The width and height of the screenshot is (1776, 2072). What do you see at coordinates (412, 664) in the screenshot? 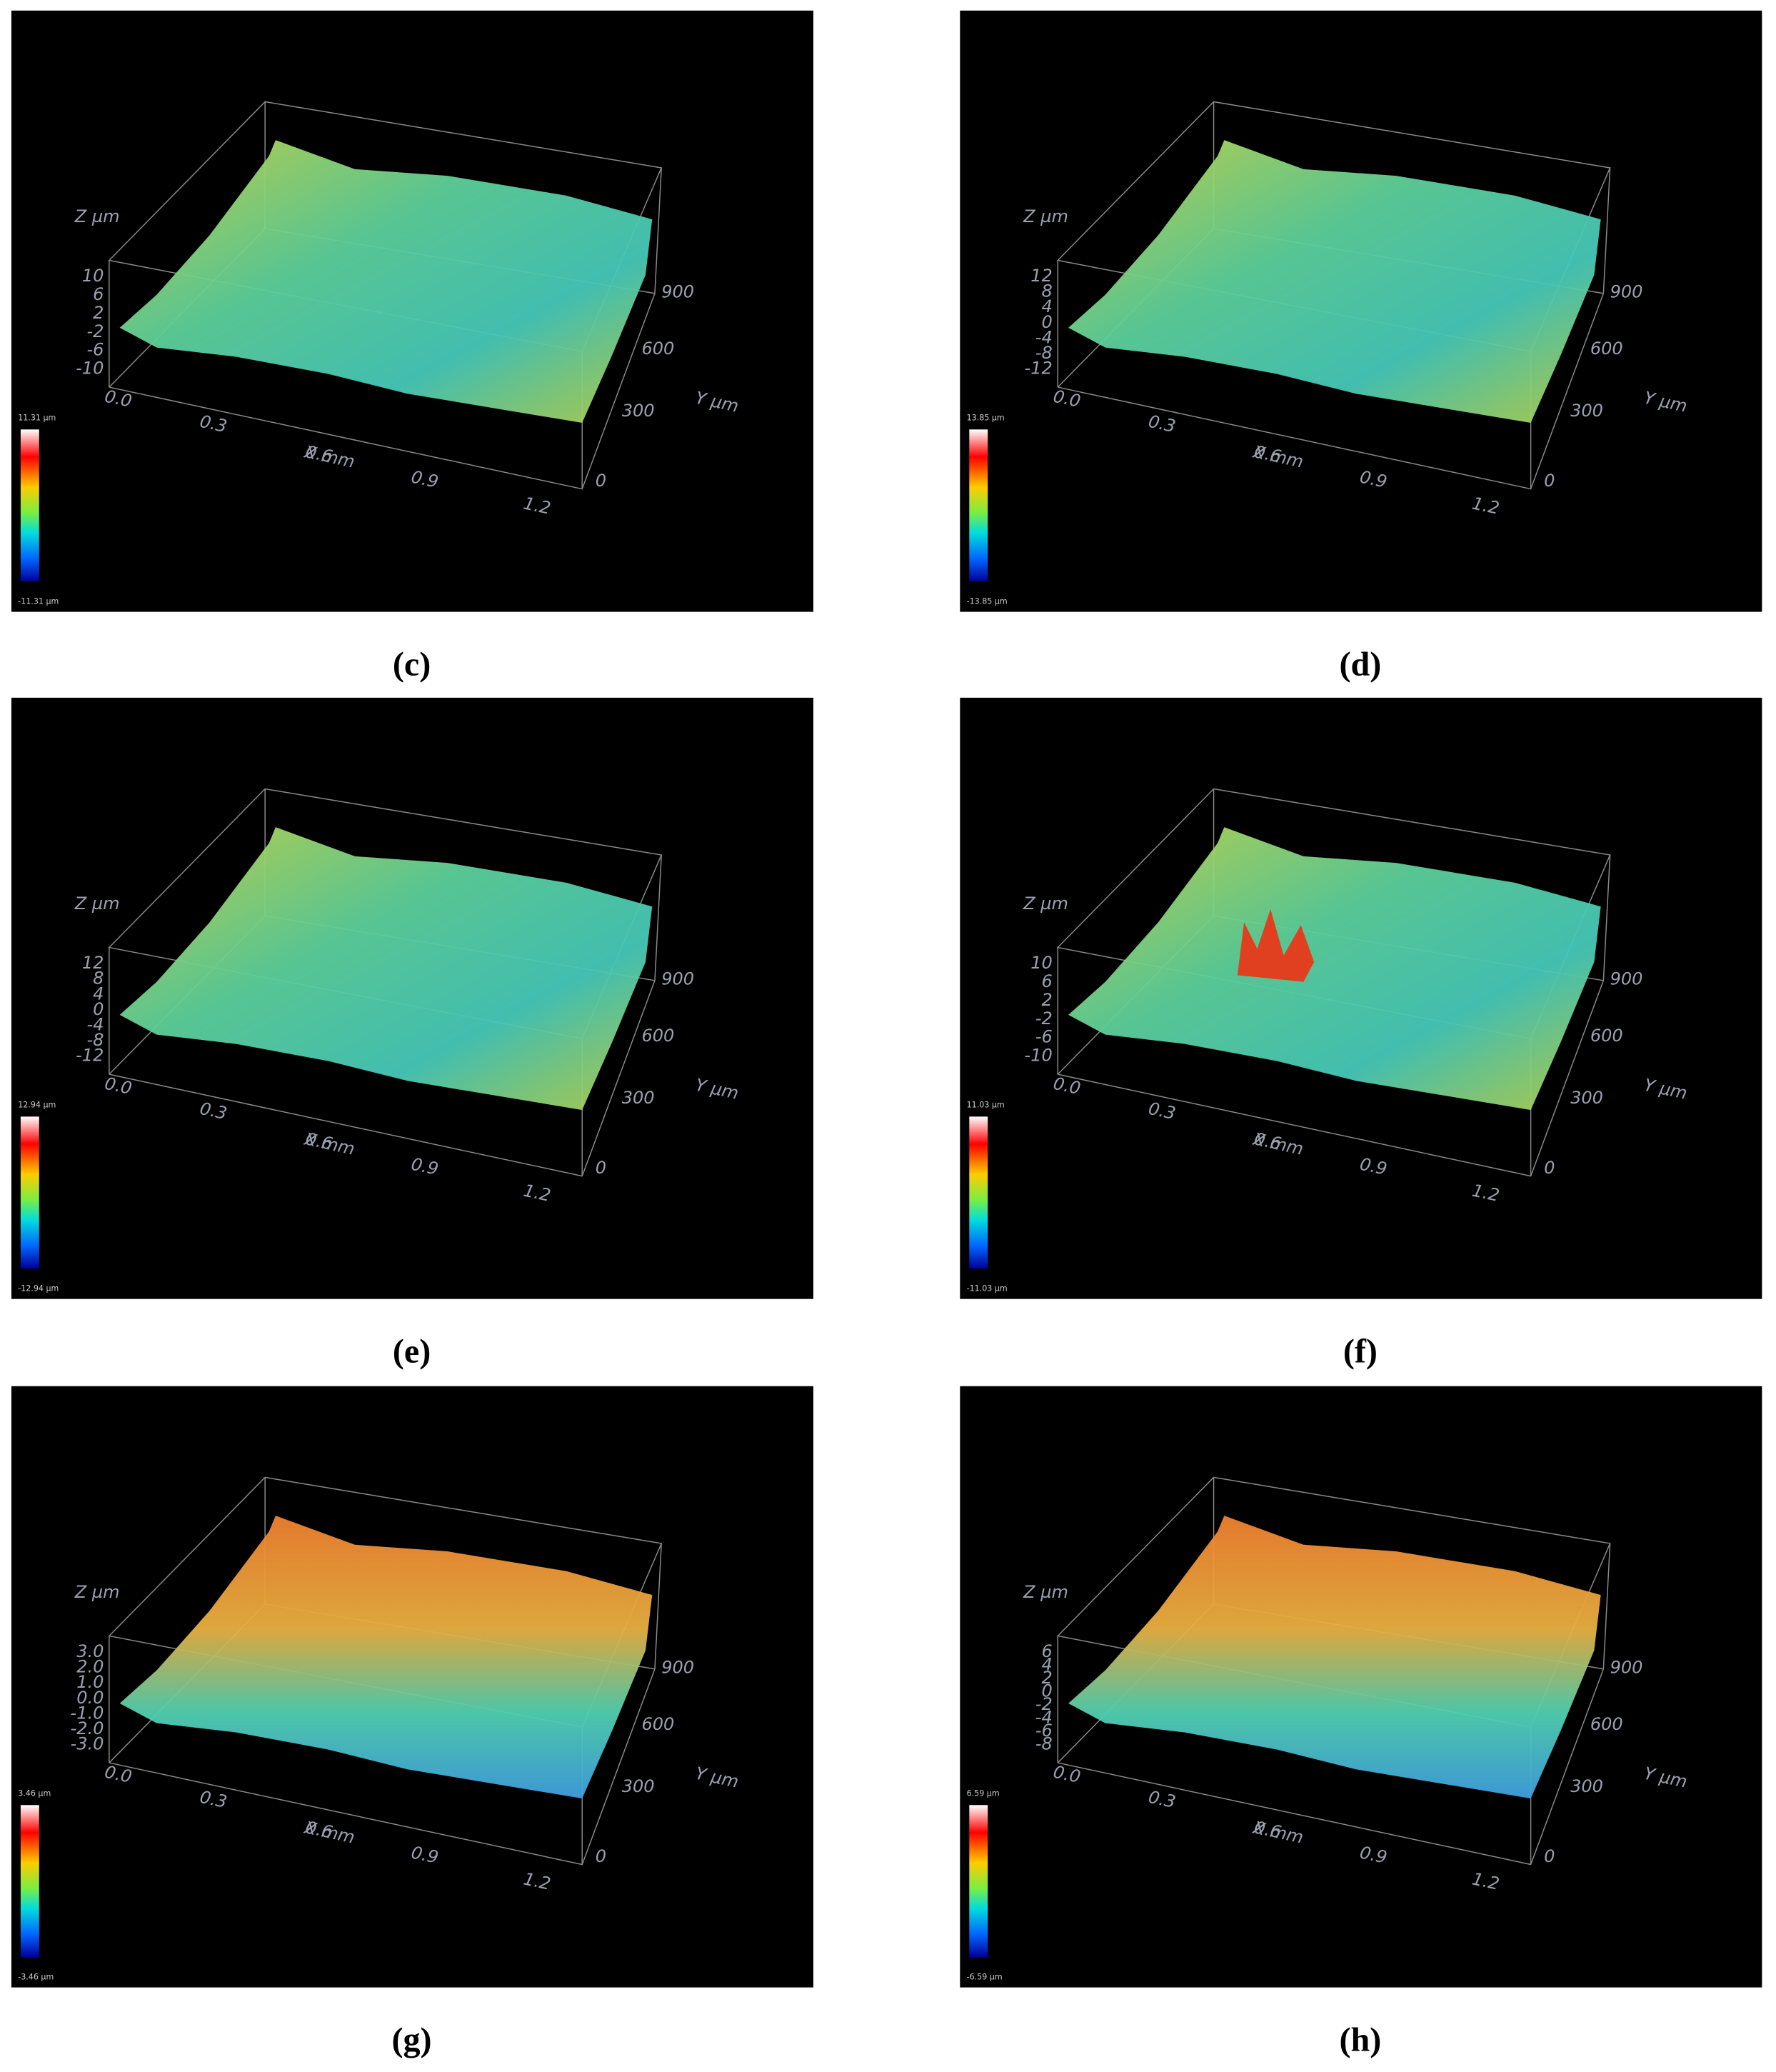
I see `panel-caption: (c)` at bounding box center [412, 664].